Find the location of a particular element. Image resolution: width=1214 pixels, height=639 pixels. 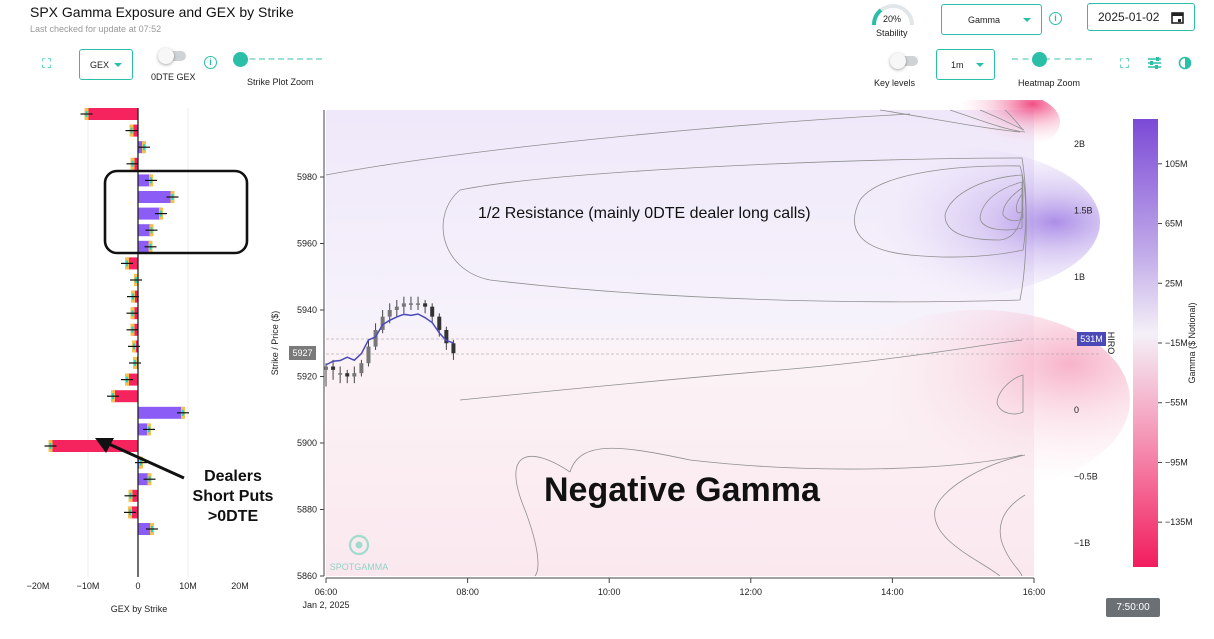

heatmap-zoom-slider-handle is located at coordinates (1039, 59).